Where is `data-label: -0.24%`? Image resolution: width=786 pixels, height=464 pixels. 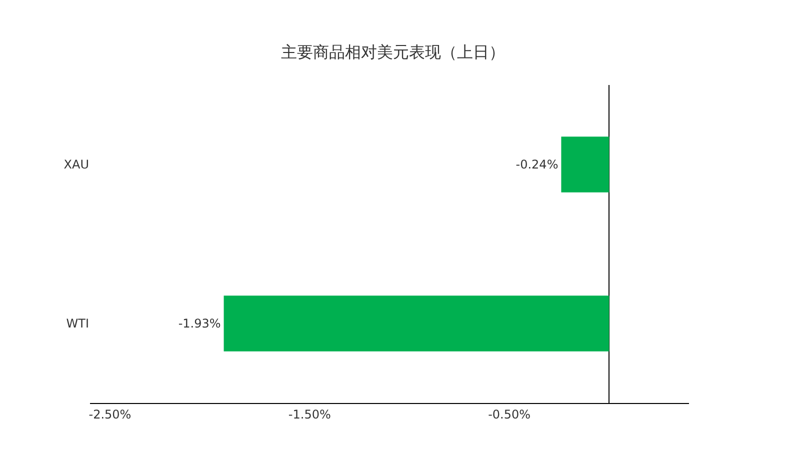
data-label: -0.24% is located at coordinates (537, 165).